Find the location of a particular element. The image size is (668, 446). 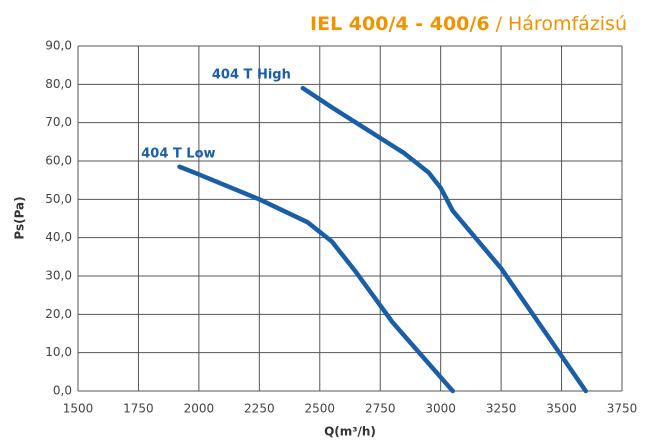

x-tick-label: 1500 is located at coordinates (78, 409).